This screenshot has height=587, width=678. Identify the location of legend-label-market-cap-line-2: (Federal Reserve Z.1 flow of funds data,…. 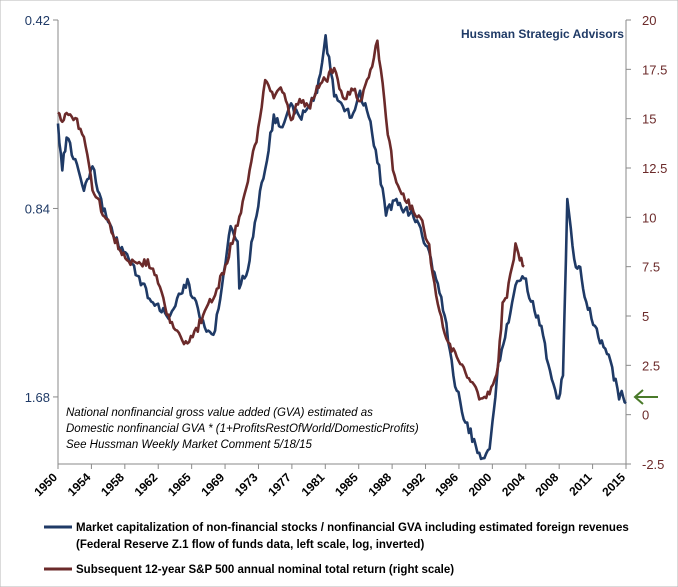
(250, 545).